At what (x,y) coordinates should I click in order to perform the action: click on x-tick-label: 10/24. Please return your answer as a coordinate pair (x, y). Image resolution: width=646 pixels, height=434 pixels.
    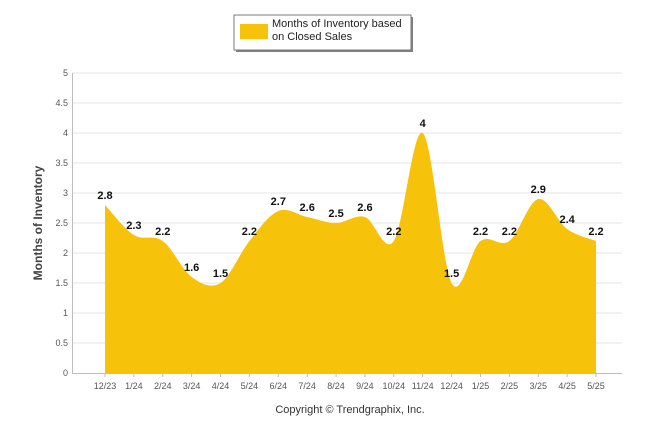
    Looking at the image, I should click on (394, 386).